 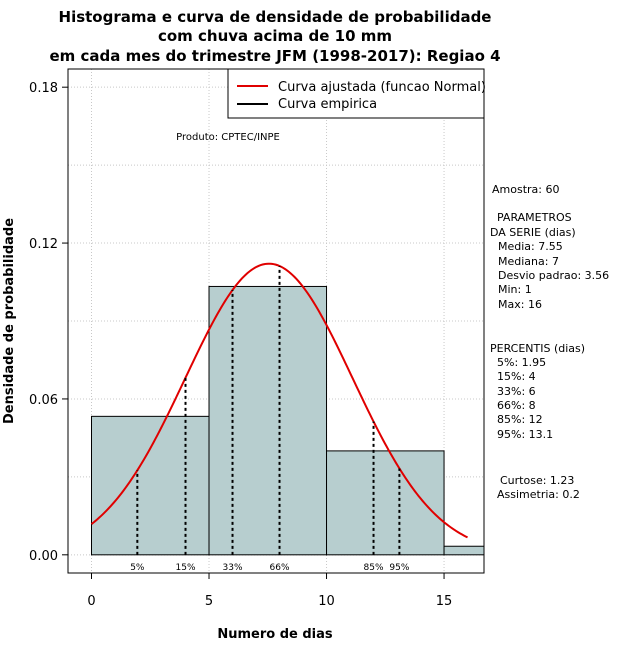 What do you see at coordinates (516, 376) in the screenshot?
I see `stat-p15: 15%: 4` at bounding box center [516, 376].